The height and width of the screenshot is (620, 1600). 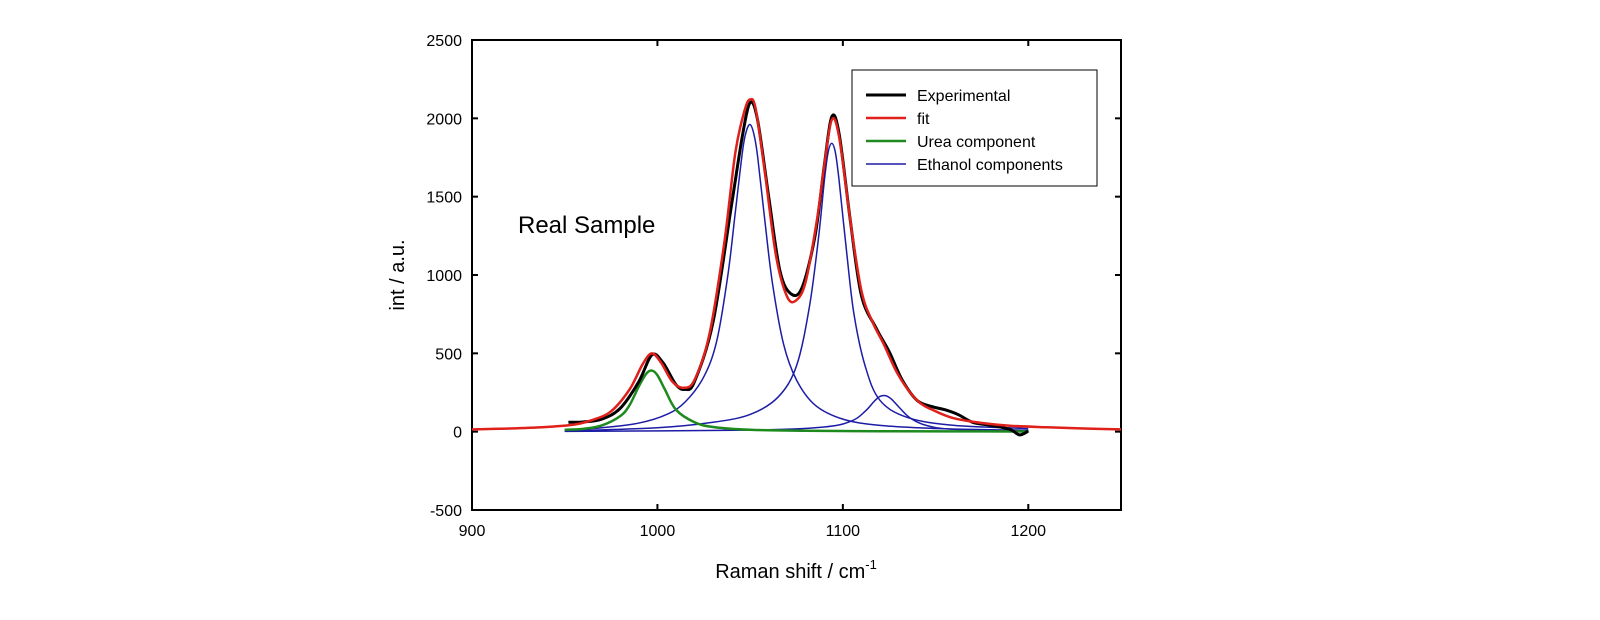 I want to click on x-tick-label: 1000, so click(x=658, y=531).